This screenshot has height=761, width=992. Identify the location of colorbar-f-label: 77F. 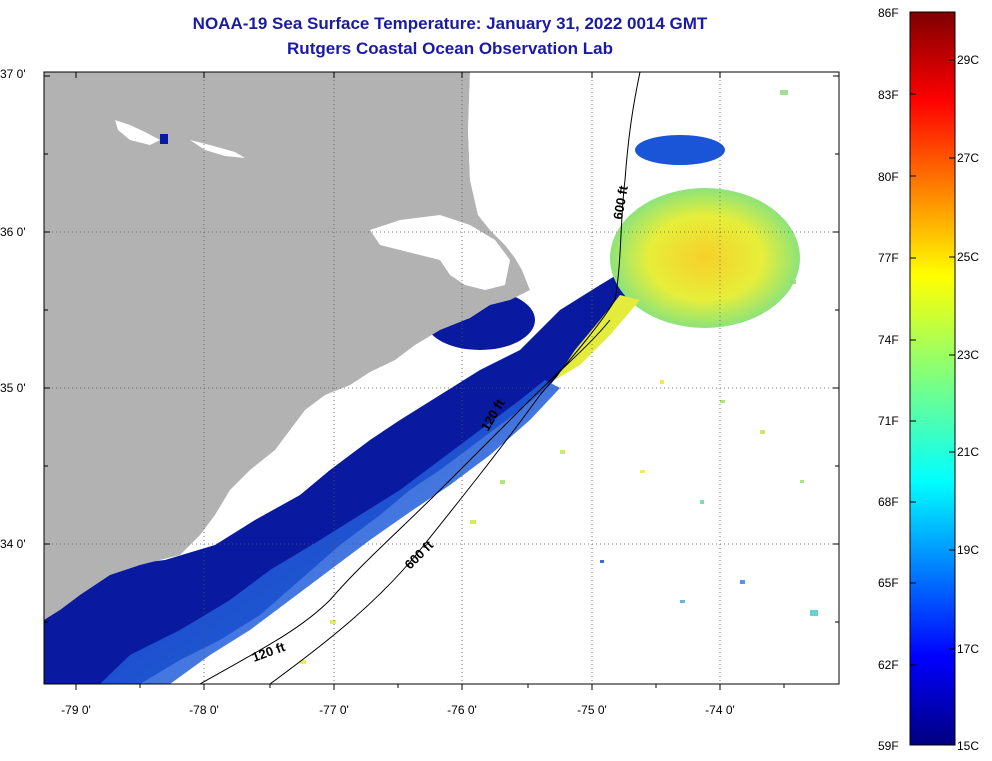
(888, 258).